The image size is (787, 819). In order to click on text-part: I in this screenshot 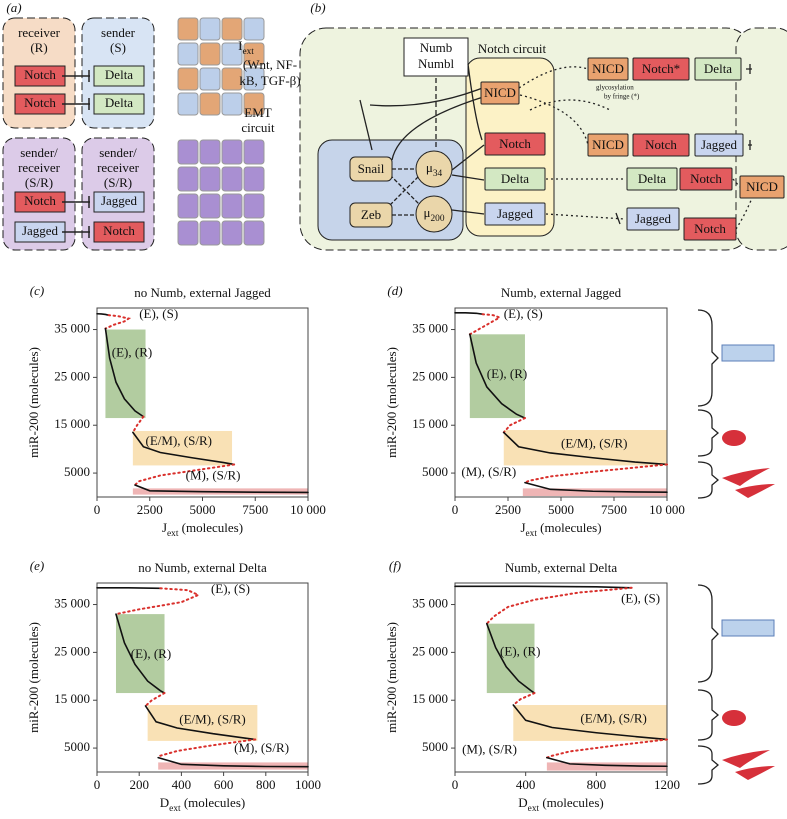, I will do `click(240, 45)`.